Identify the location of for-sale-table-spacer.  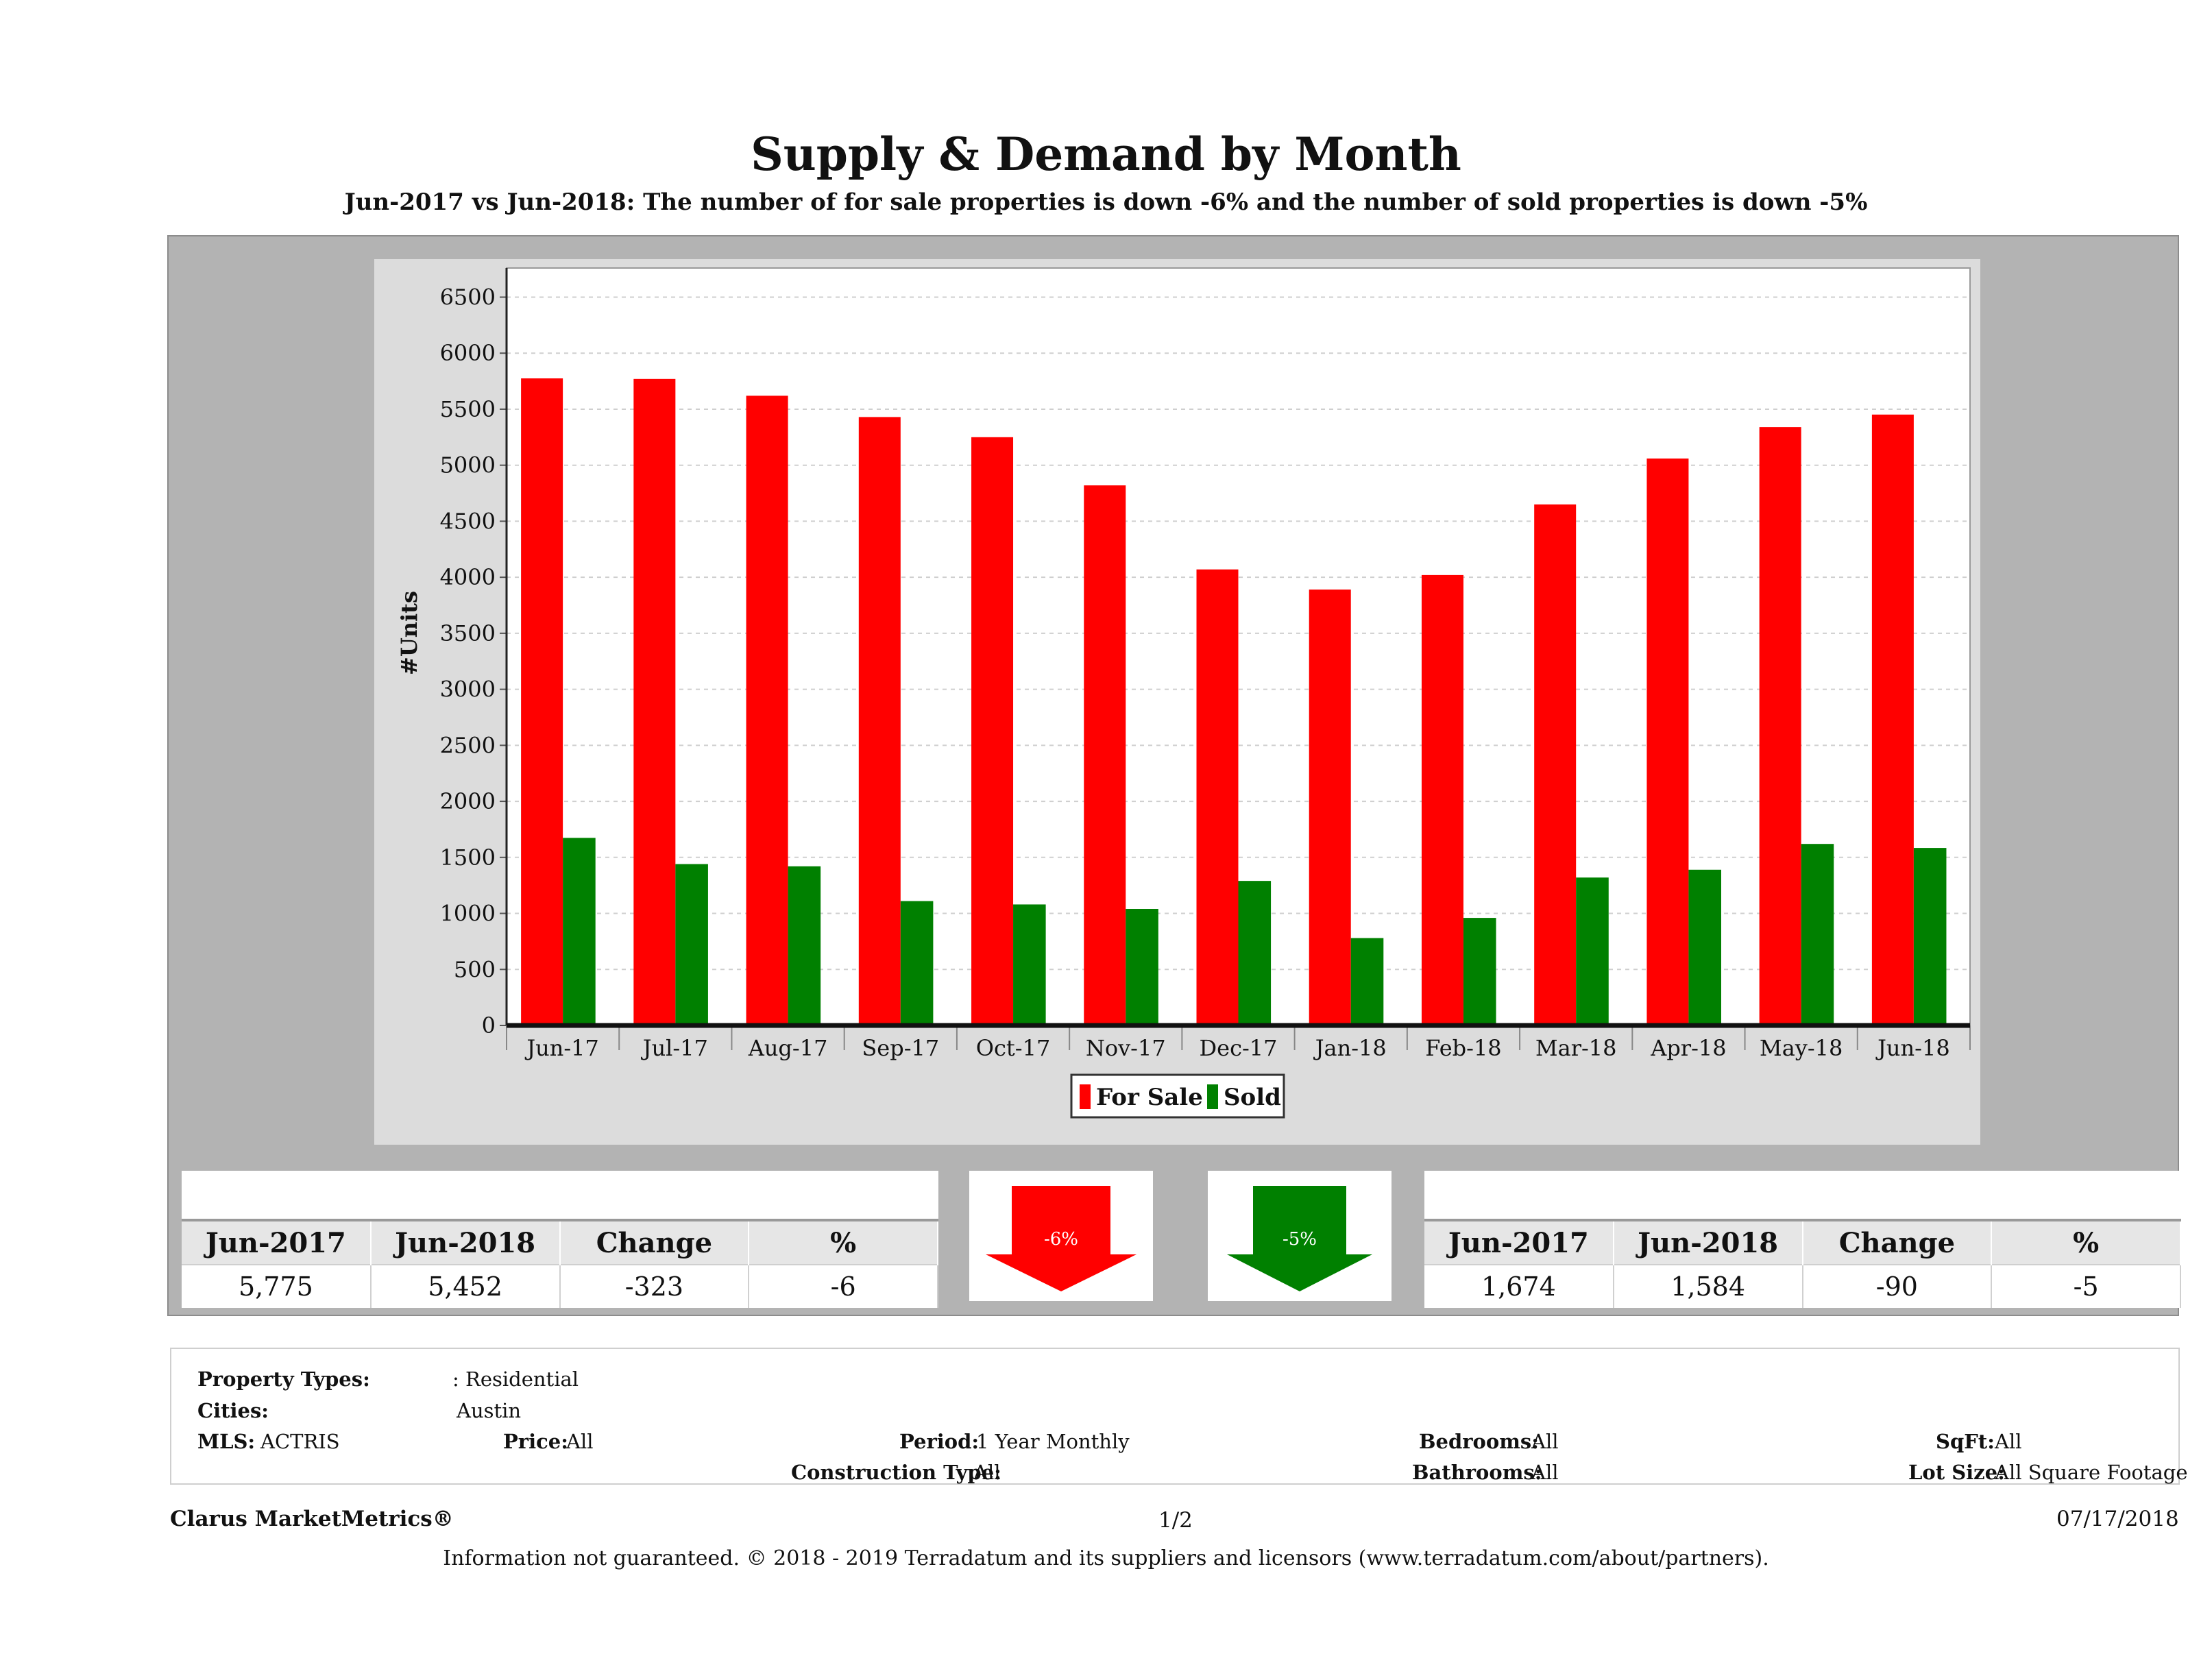
(560, 1195).